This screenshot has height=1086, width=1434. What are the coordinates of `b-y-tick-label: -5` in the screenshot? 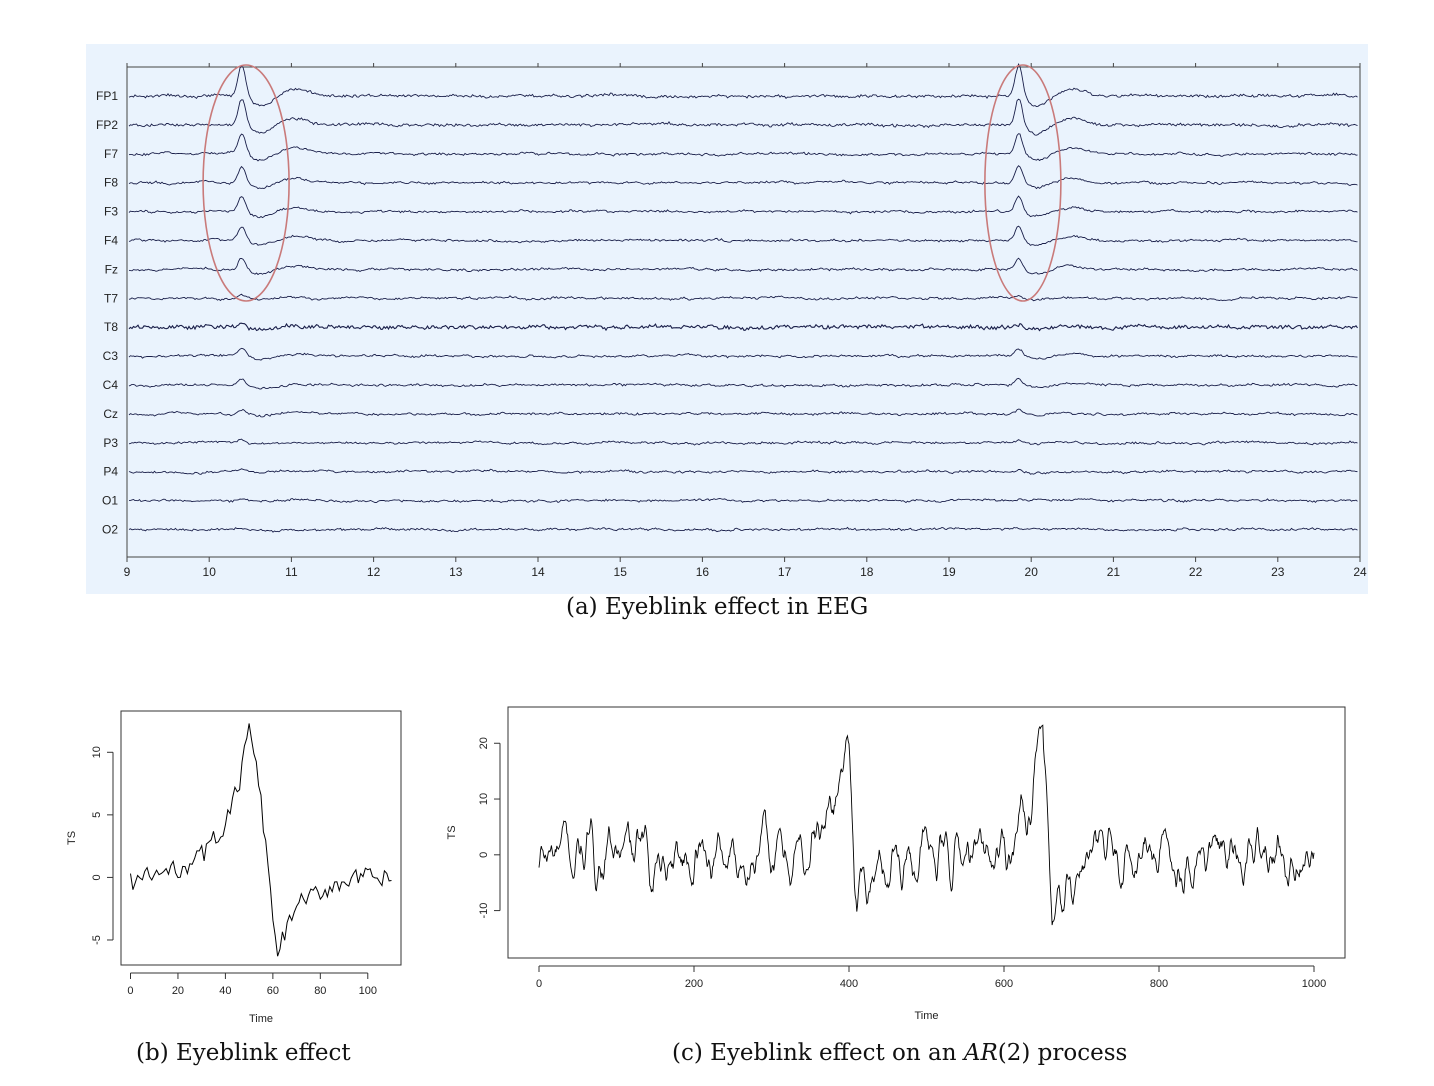 It's located at (97, 940).